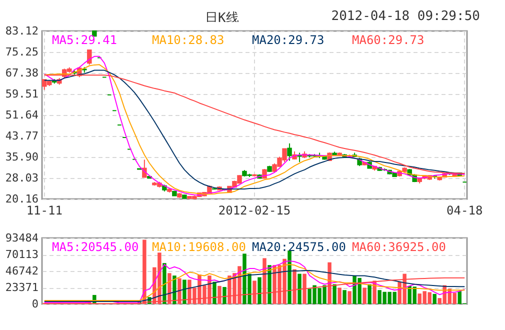 Image resolution: width=505 pixels, height=330 pixels. Describe the element at coordinates (22, 115) in the screenshot. I see `y-tick-label: 51.64` at that location.